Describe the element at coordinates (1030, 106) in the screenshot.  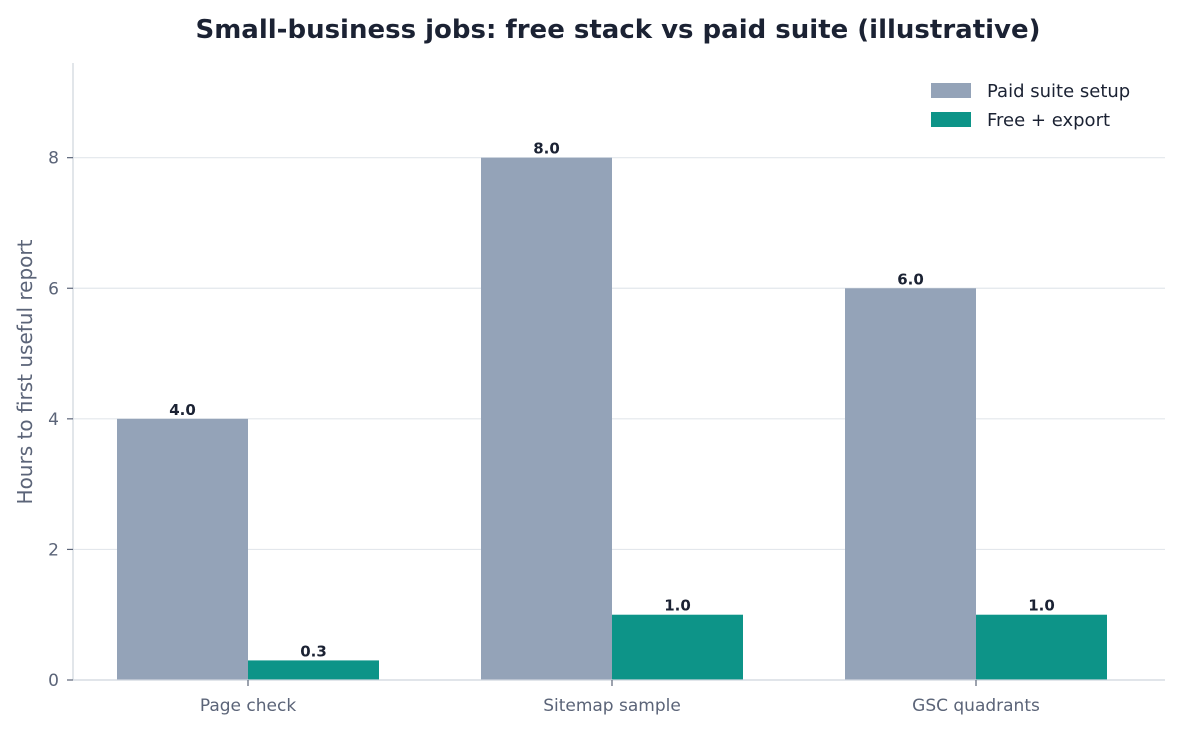
I see `legend: Paid suite setup Free + export` at that location.